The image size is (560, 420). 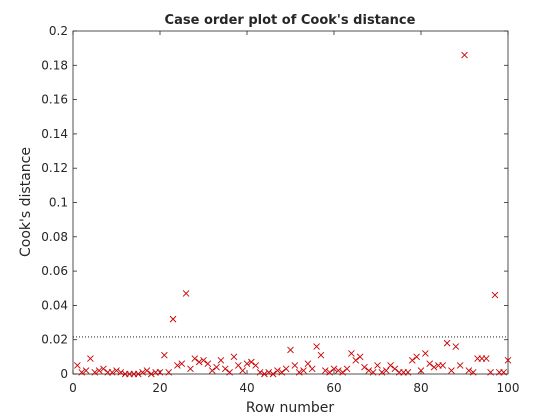 What do you see at coordinates (54, 237) in the screenshot?
I see `y-tick-label: 0.08` at bounding box center [54, 237].